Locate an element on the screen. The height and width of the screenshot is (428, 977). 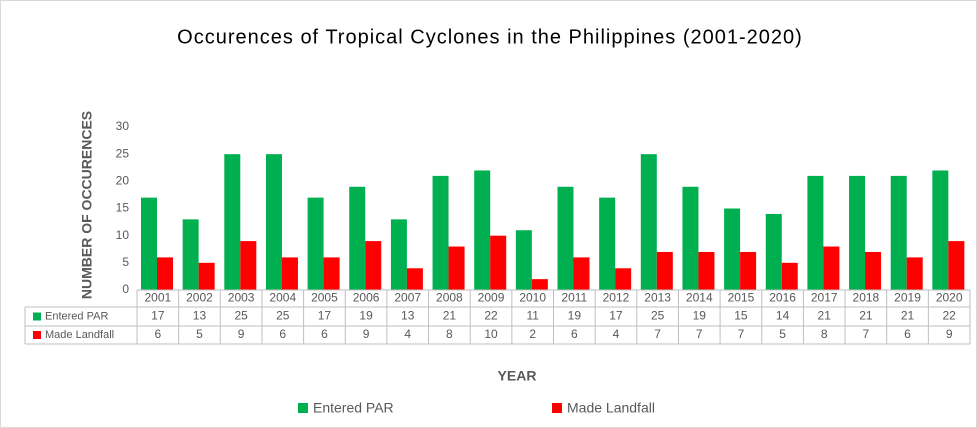
y-tick-label: 20 is located at coordinates (123, 181).